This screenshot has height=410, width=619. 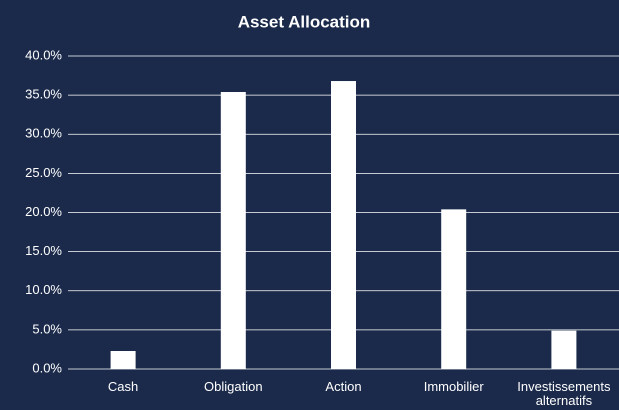 I want to click on x-tick-label: Action, so click(x=343, y=386).